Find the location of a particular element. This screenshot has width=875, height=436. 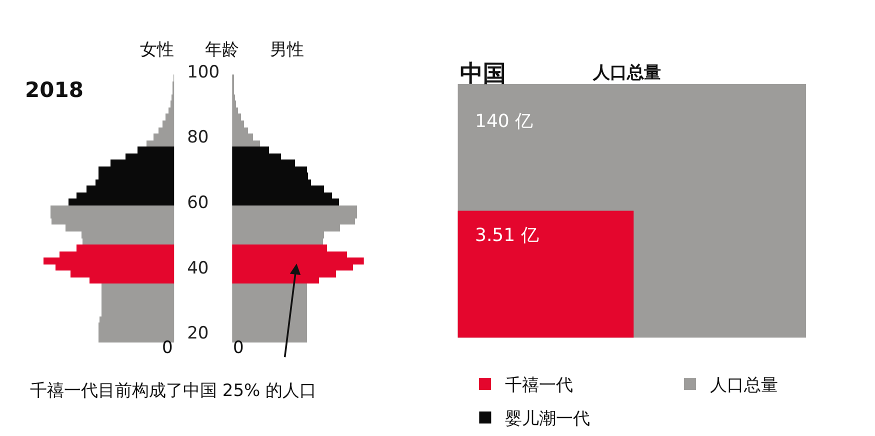

text: 人口总量 is located at coordinates (626, 73).